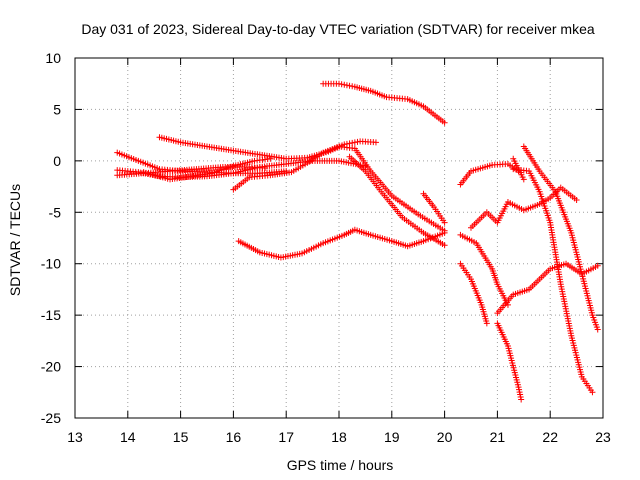 Image resolution: width=640 pixels, height=480 pixels. Describe the element at coordinates (181, 437) in the screenshot. I see `x-tick-label: 15` at that location.